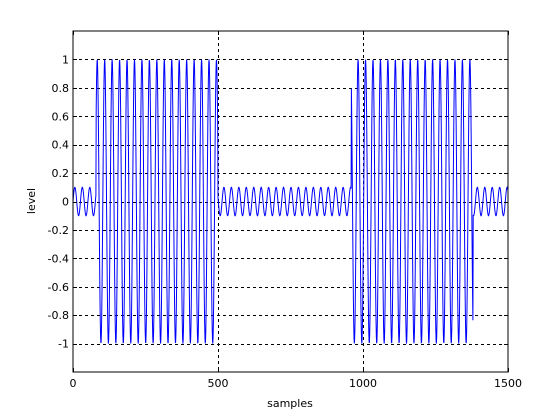 The width and height of the screenshot is (560, 420). What do you see at coordinates (58, 315) in the screenshot?
I see `y-tick-label: -0.8` at bounding box center [58, 315].